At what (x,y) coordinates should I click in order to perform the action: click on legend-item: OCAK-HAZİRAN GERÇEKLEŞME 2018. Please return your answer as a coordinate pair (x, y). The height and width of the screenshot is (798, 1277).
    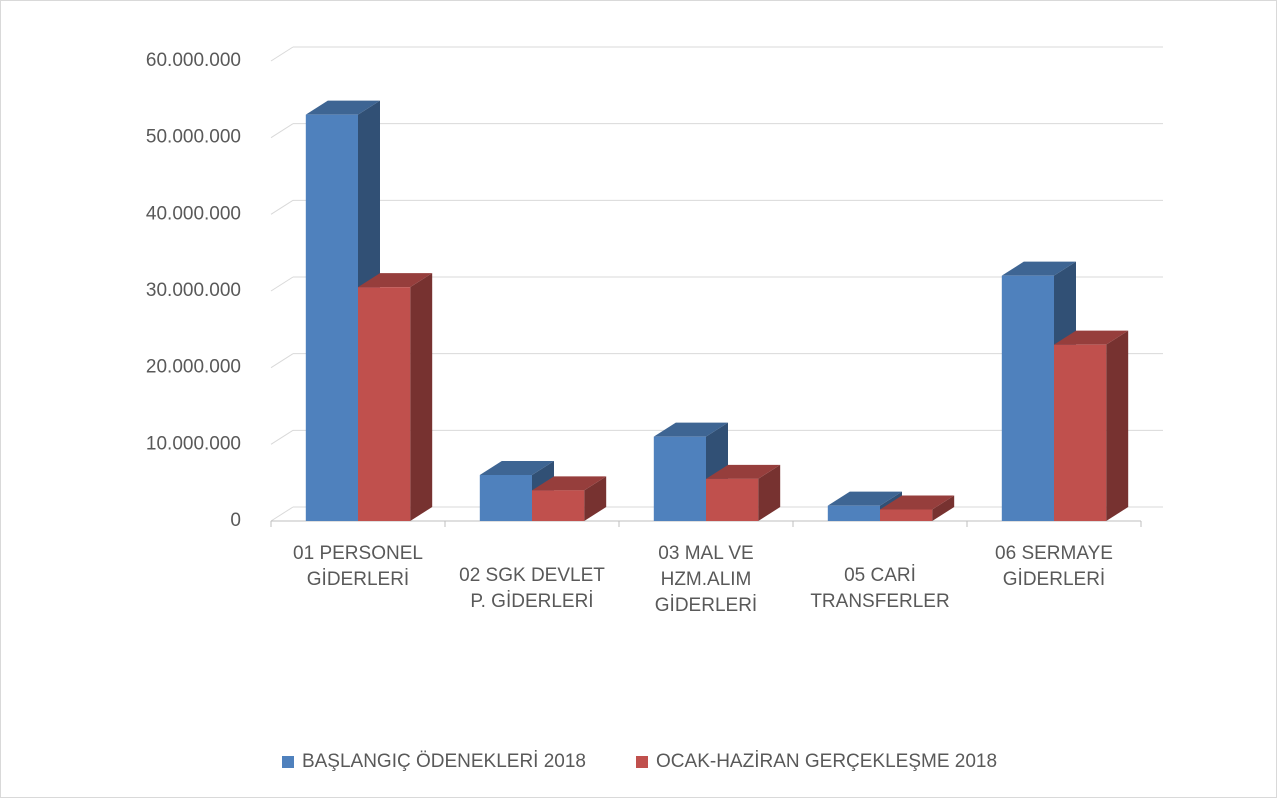
    Looking at the image, I should click on (816, 762).